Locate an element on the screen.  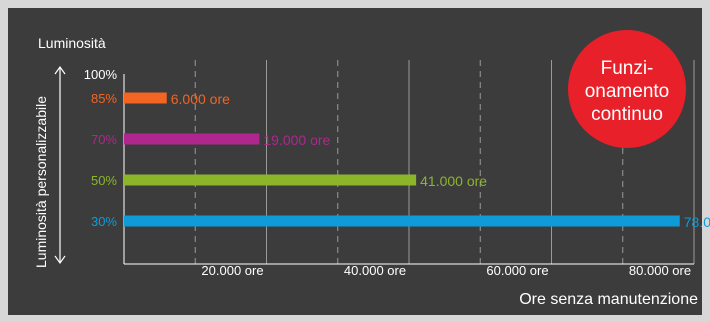
x-tick-label: 20.000 ore is located at coordinates (232, 270).